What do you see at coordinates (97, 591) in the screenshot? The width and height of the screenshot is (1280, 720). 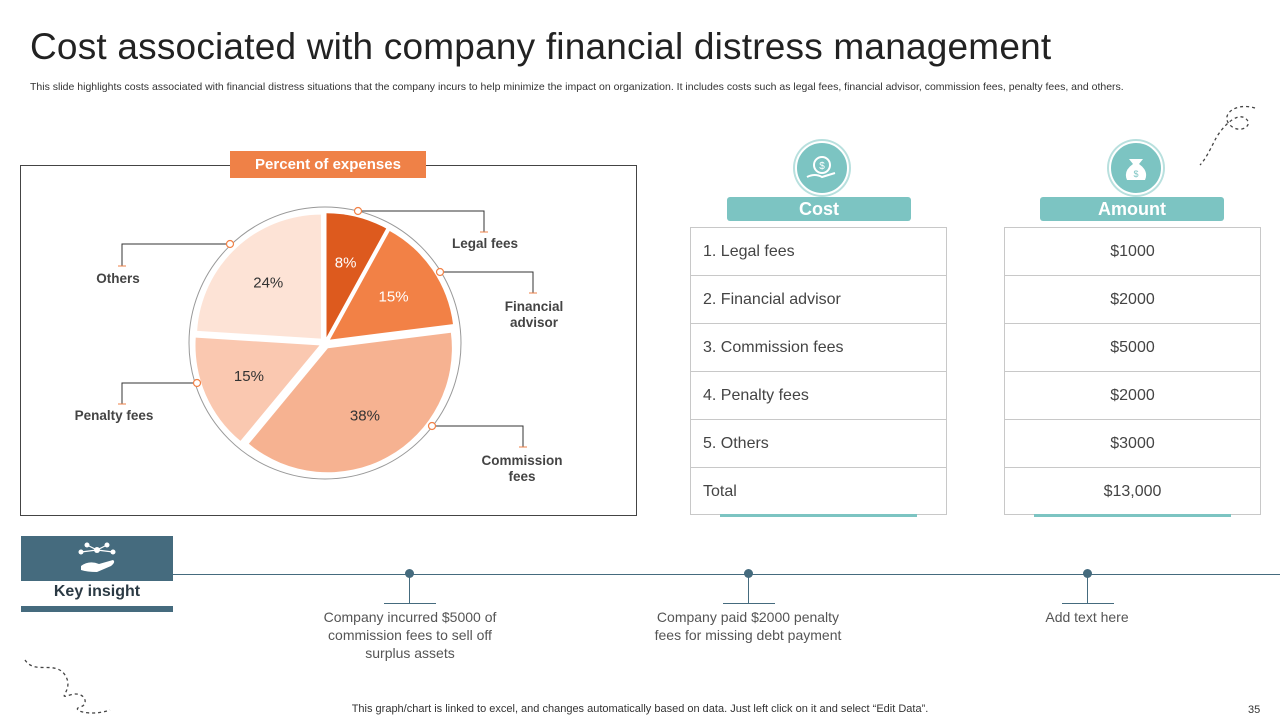 I see `key-insight-label: Key insight` at bounding box center [97, 591].